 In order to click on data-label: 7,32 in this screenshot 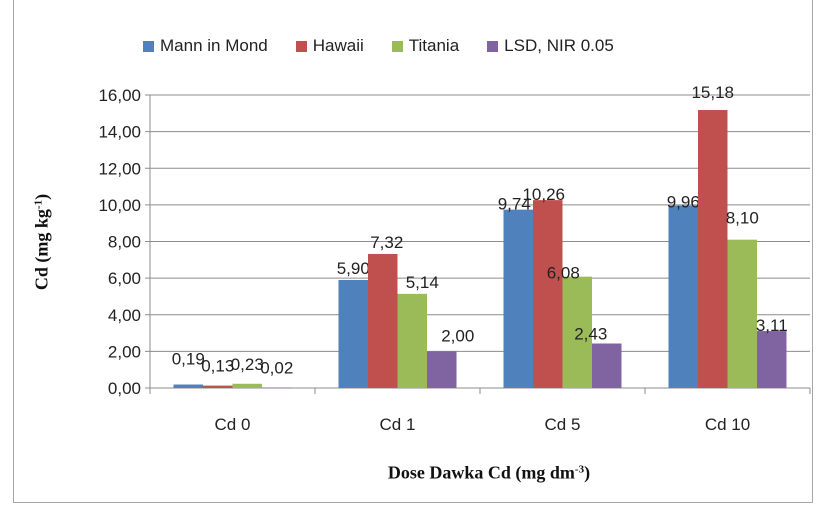, I will do `click(386, 242)`.